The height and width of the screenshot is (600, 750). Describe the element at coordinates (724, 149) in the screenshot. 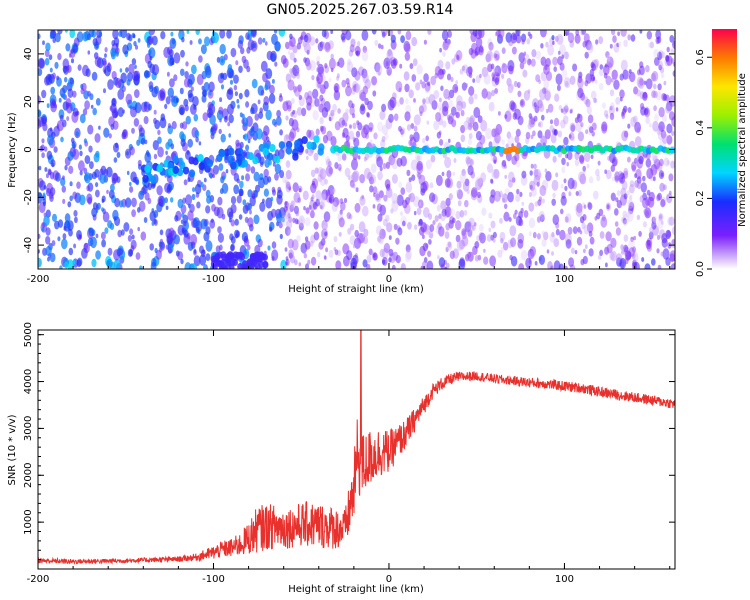

I see `colorbar-gradient` at that location.